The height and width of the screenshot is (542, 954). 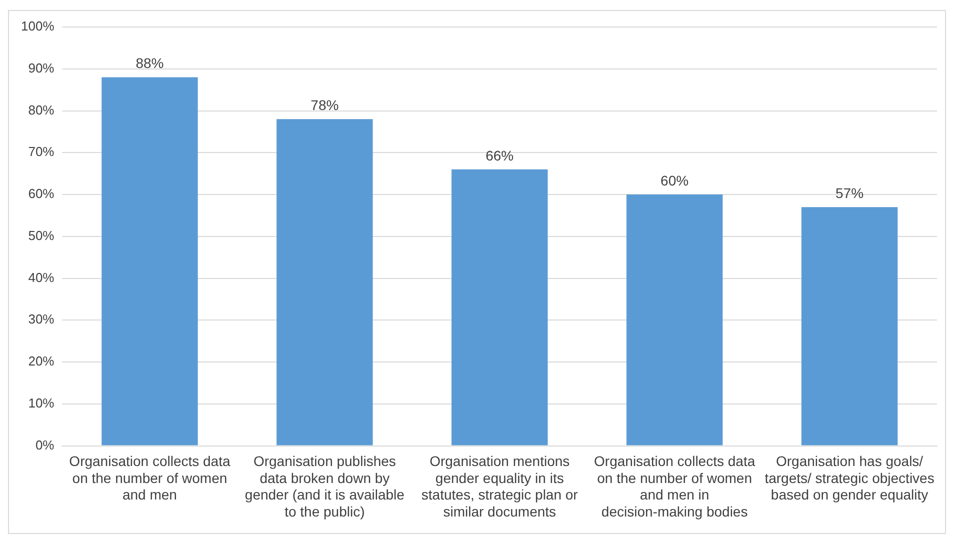 I want to click on x-tick-label: Organisation collects data on the number of women and men, so click(x=149, y=478).